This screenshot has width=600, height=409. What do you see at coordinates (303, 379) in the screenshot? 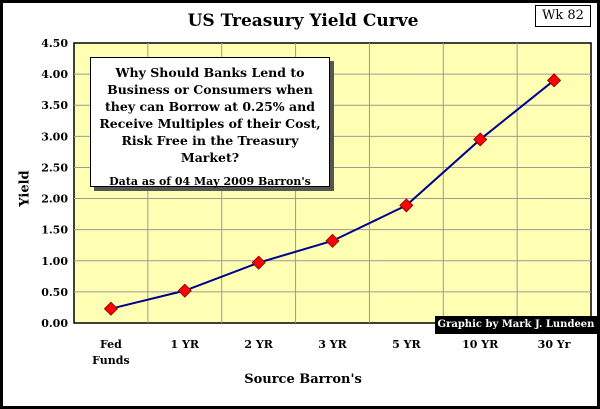
I see `x-axis-label: Source Barron's` at bounding box center [303, 379].